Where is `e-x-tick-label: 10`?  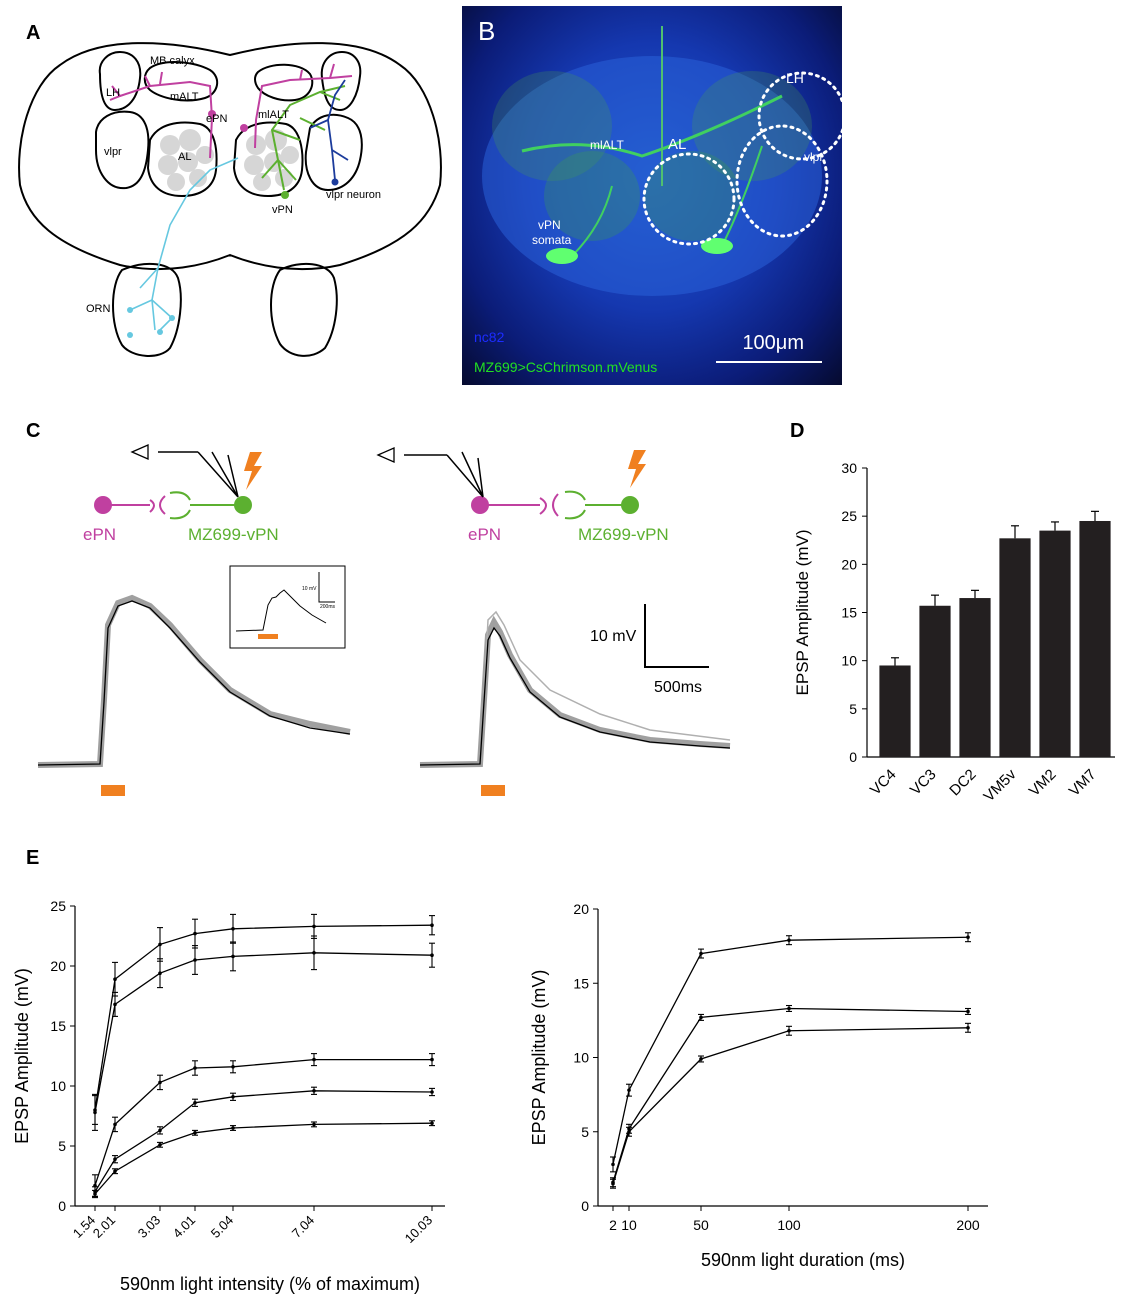
e-x-tick-label: 10 is located at coordinates (629, 1225).